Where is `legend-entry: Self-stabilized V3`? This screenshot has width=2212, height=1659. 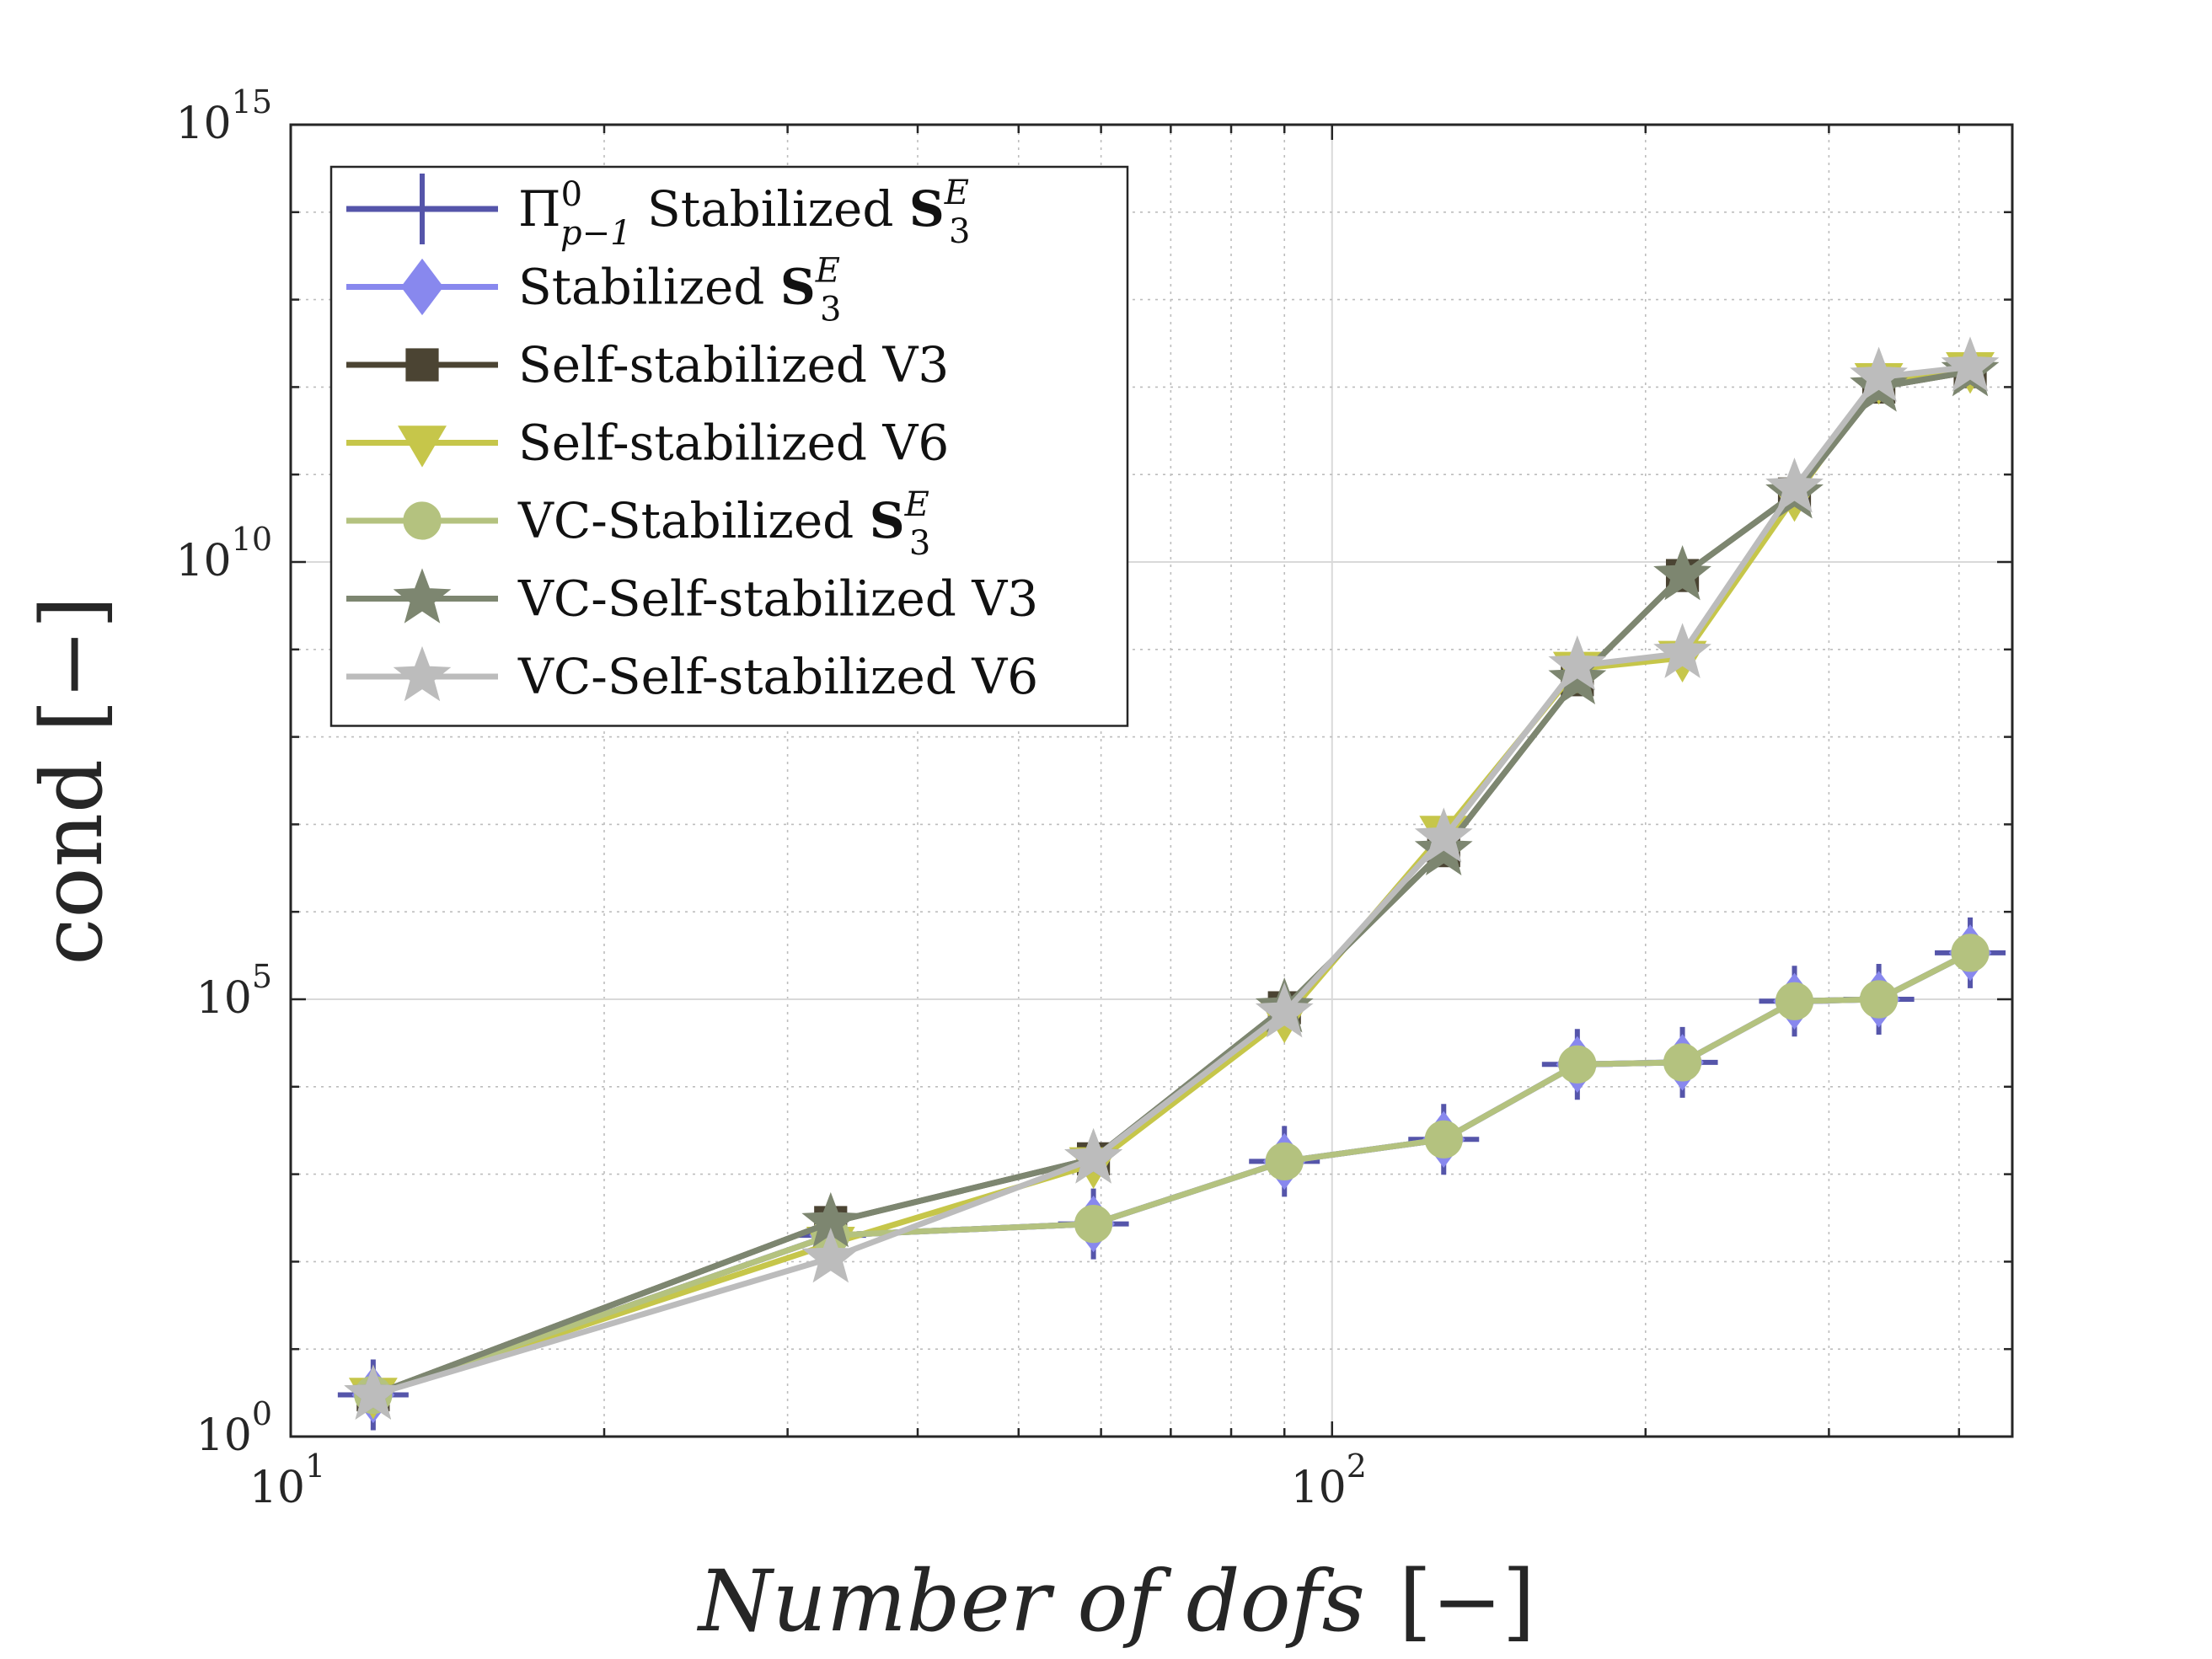 legend-entry: Self-stabilized V3 is located at coordinates (648, 364).